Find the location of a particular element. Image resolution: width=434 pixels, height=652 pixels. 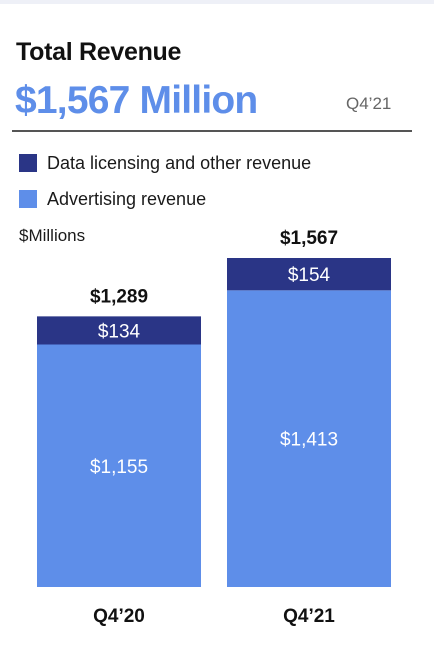

data-label-data-licensing-0: $134 is located at coordinates (119, 331).